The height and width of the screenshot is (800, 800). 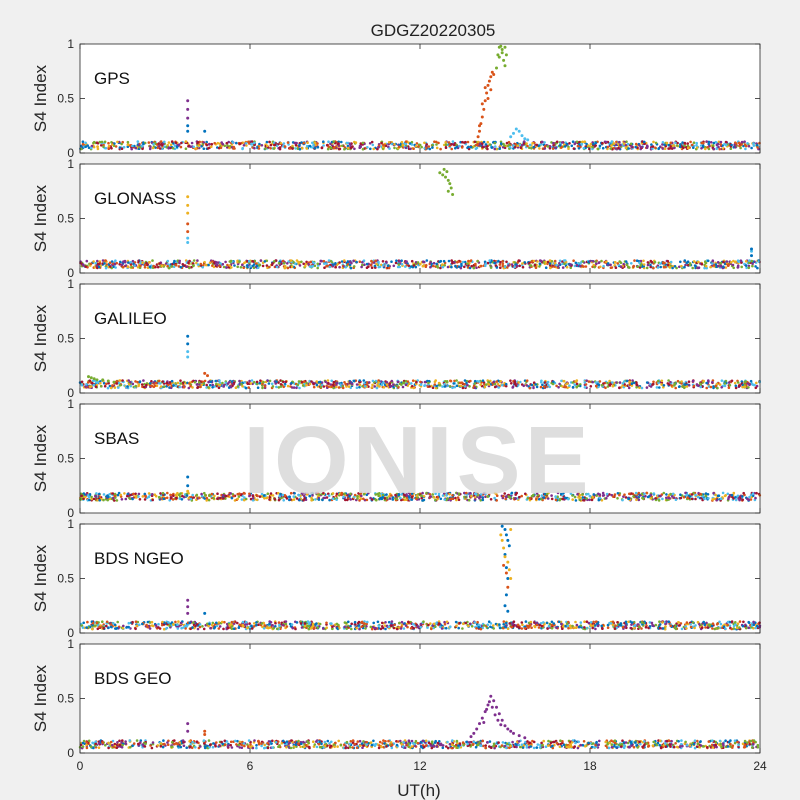 I want to click on y-axis-label: S4 Index, so click(x=40, y=338).